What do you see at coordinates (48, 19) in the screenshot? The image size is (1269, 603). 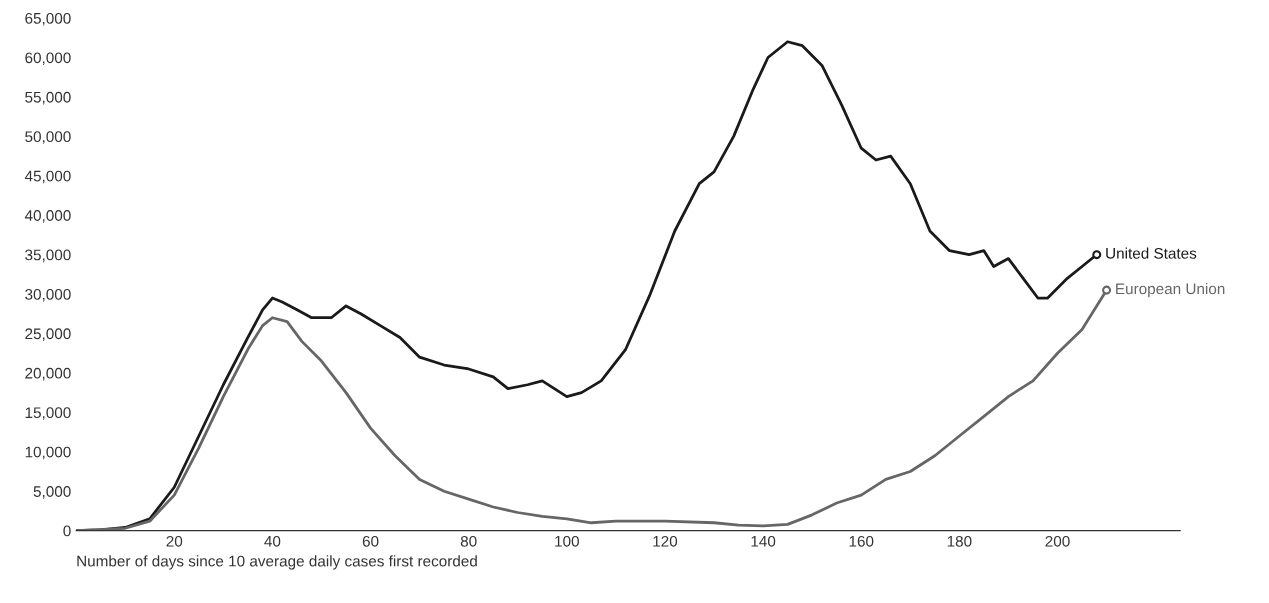 I see `y-tick-label: 65,000` at bounding box center [48, 19].